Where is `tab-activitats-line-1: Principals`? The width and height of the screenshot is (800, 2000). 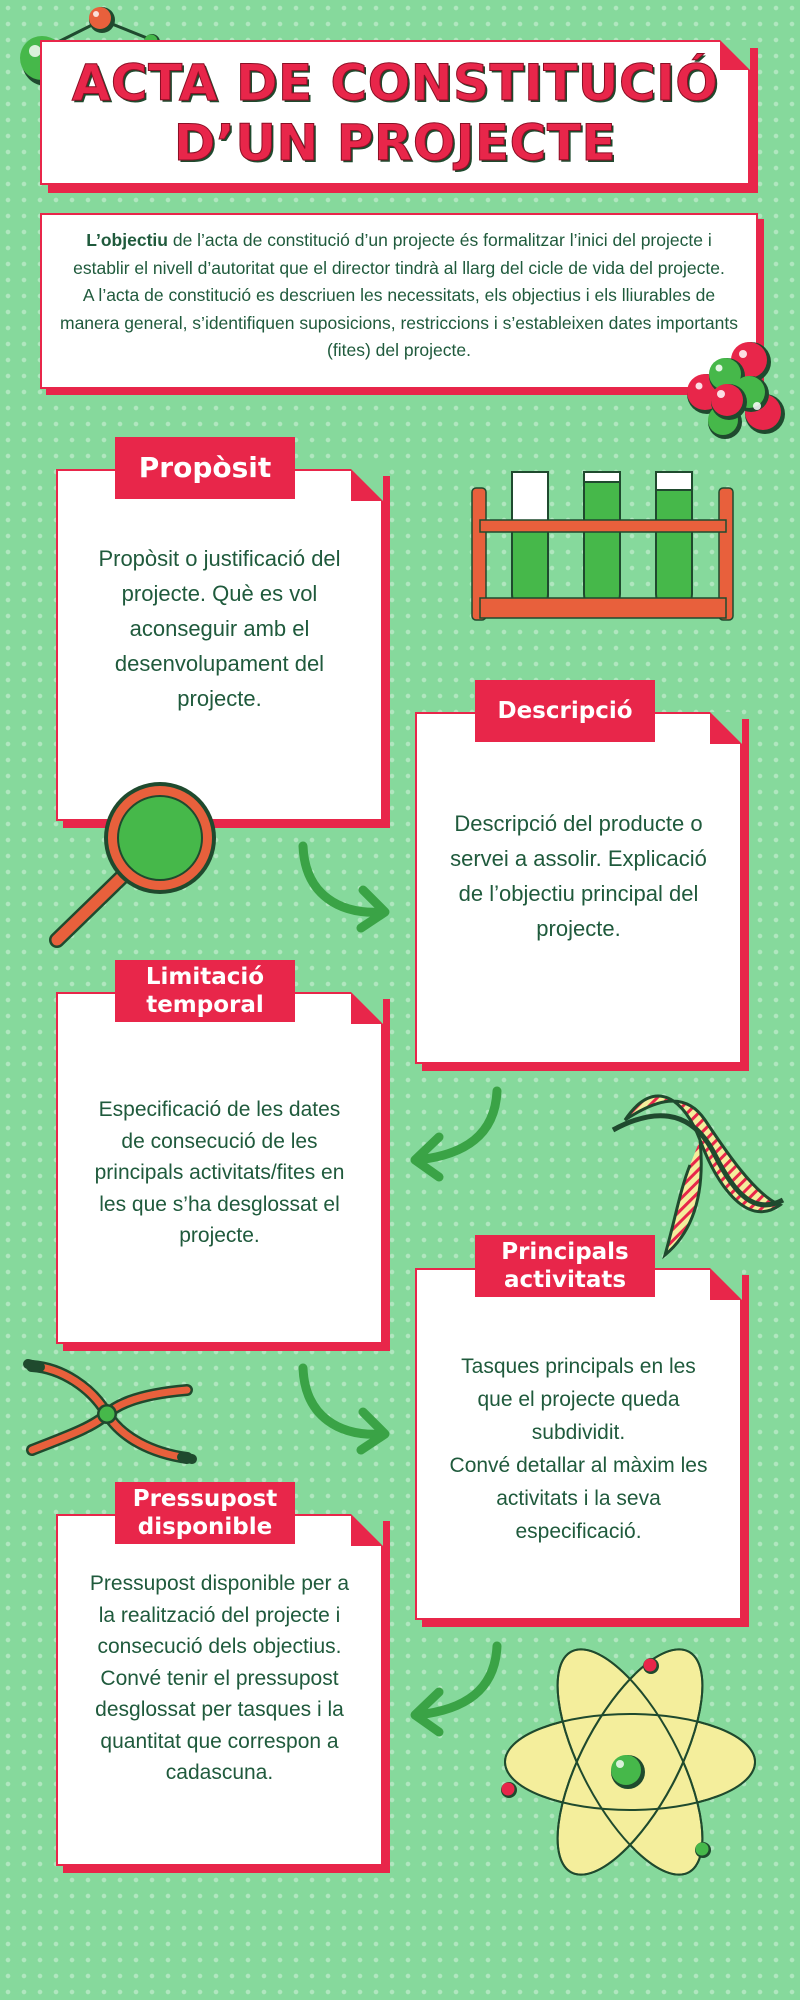 tab-activitats-line-1: Principals is located at coordinates (565, 1252).